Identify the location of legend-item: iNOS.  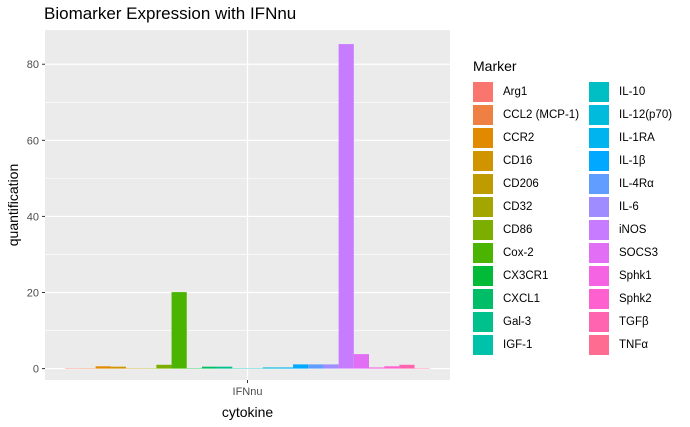
(617, 230).